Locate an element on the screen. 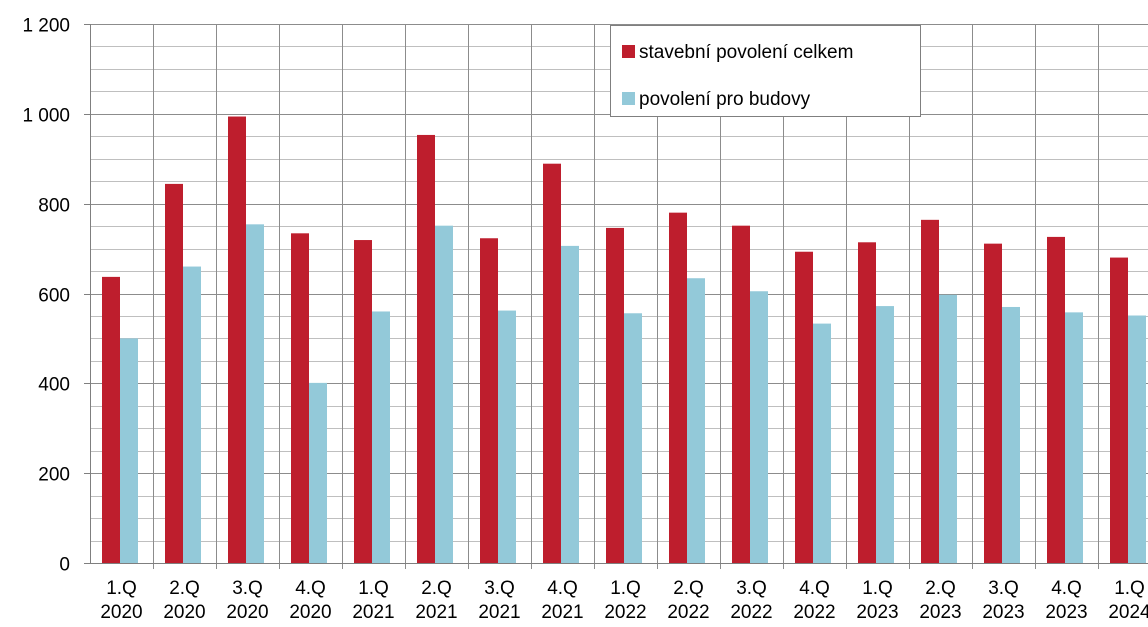  x-tick-label: 2.Q 2023 is located at coordinates (940, 600).